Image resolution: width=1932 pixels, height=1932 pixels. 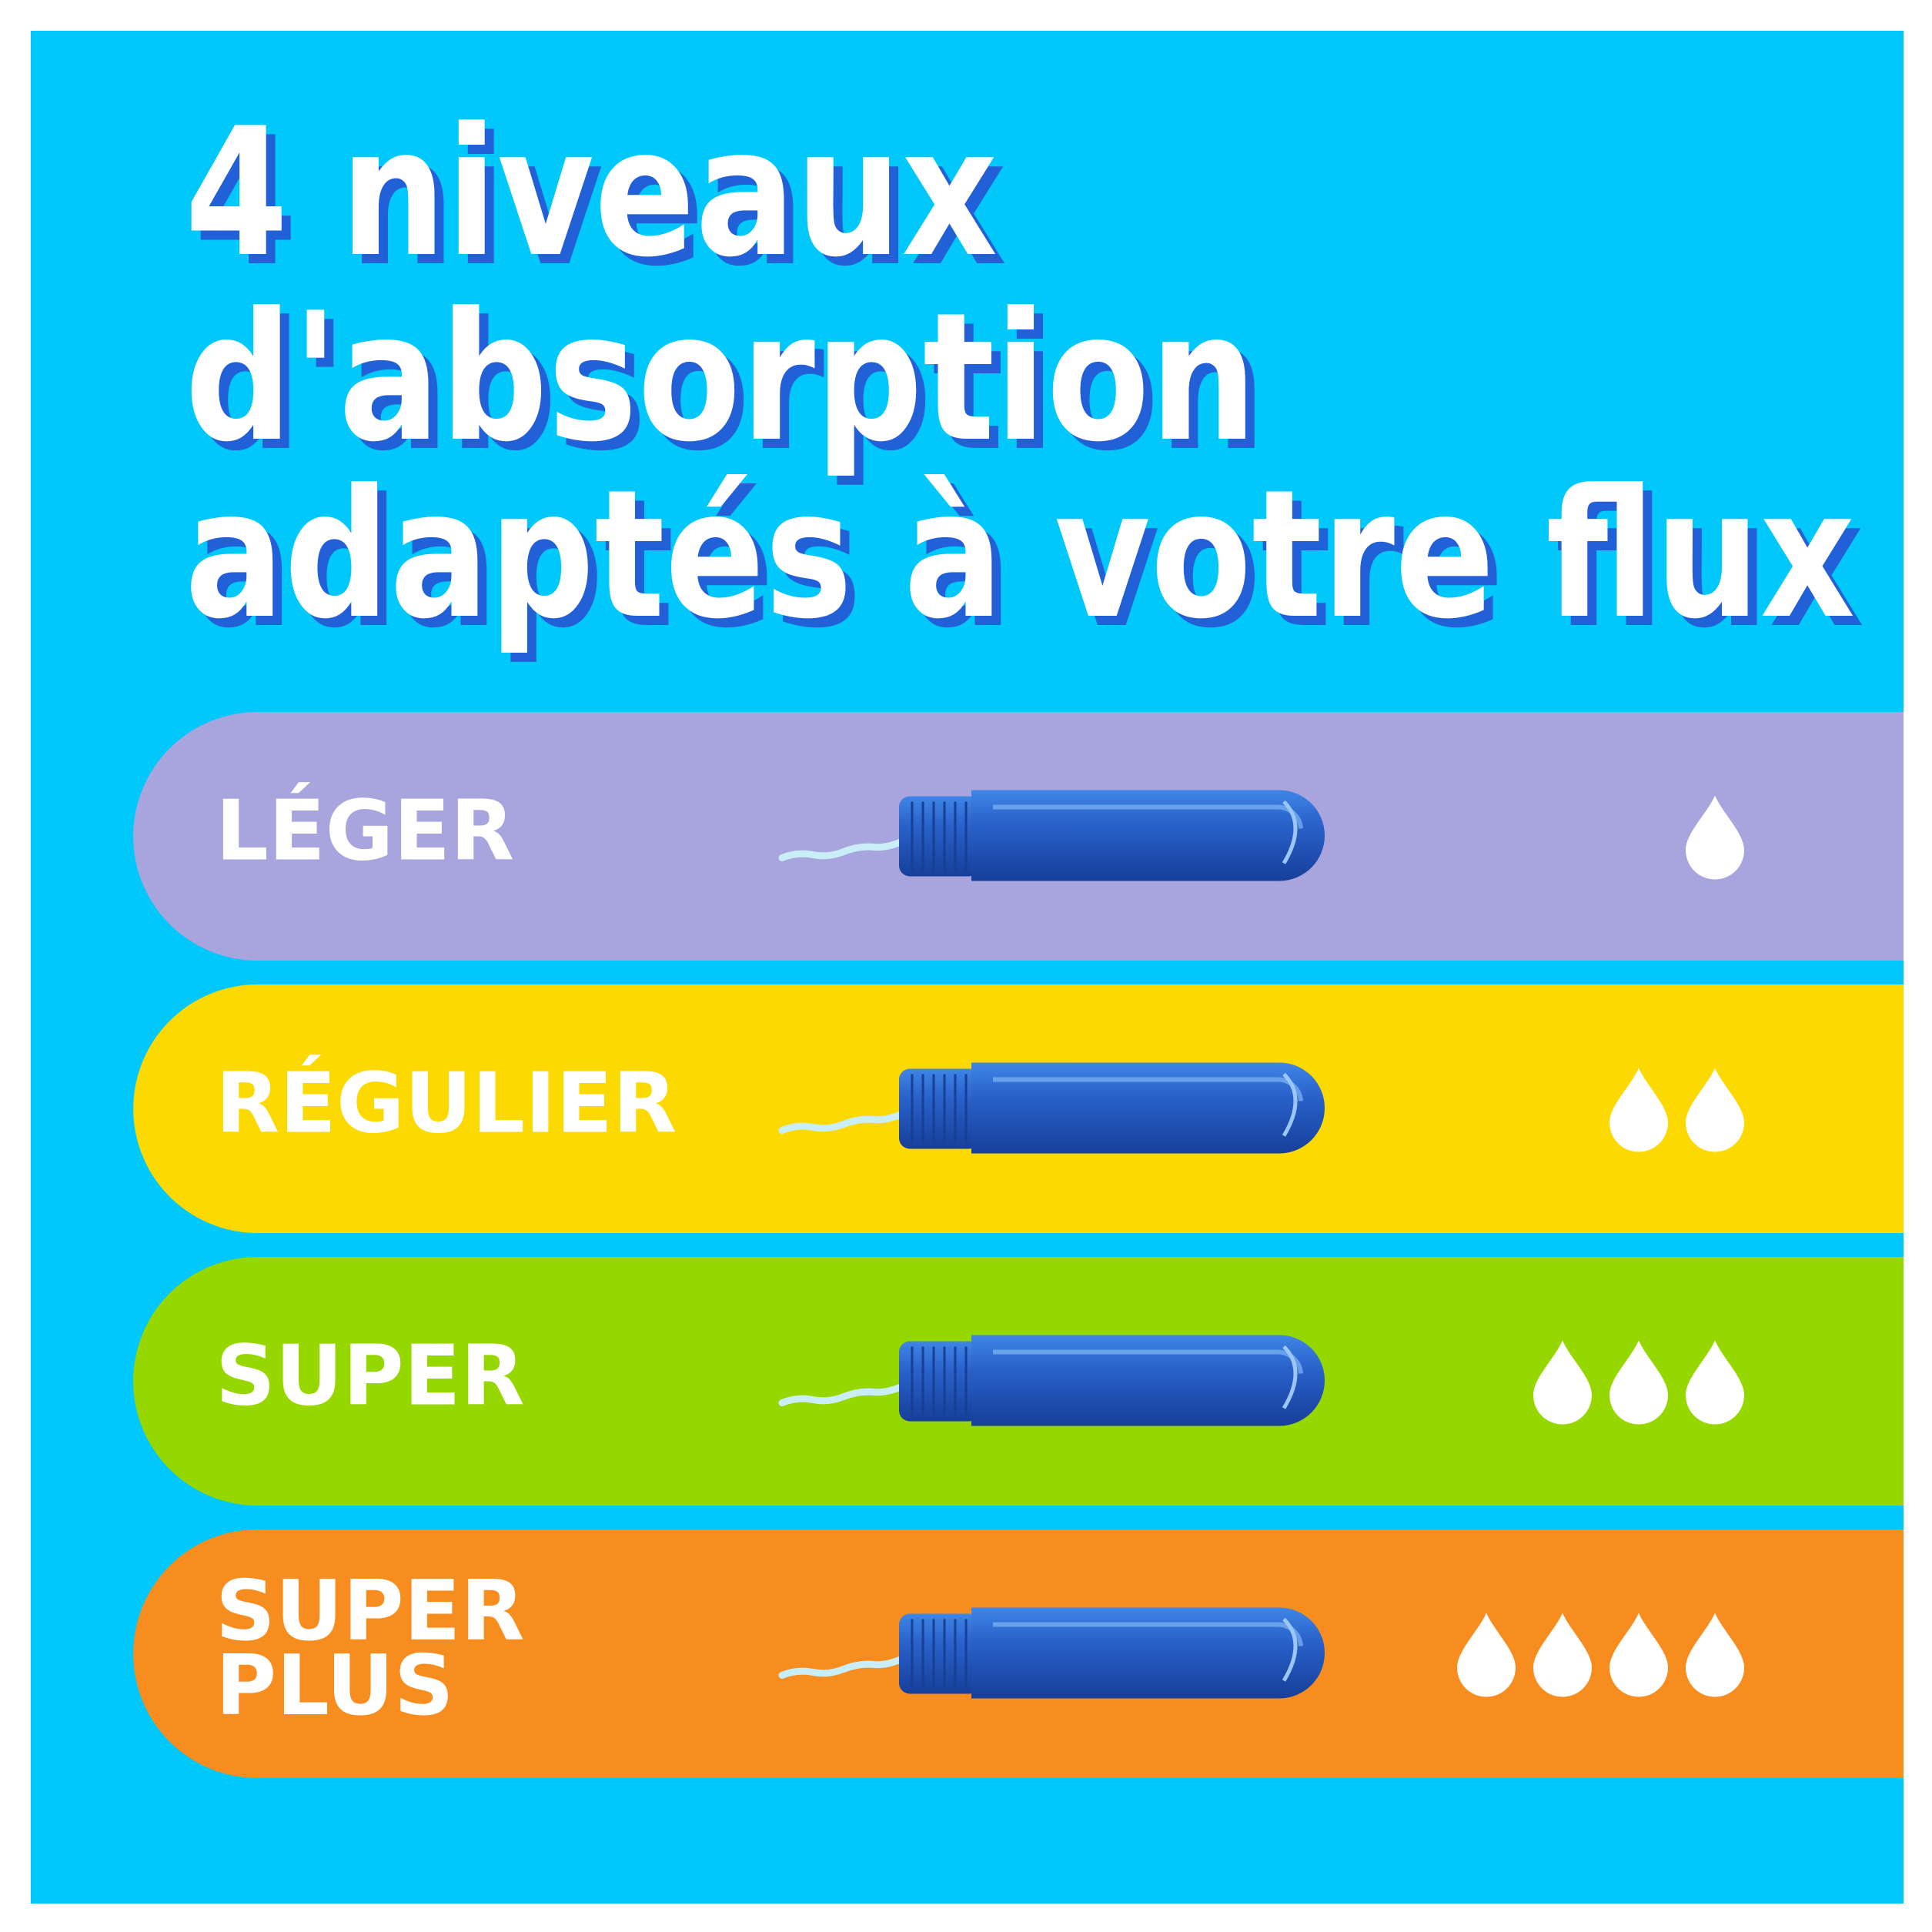 What do you see at coordinates (1020, 555) in the screenshot?
I see `title-line: adaptés à votre flux` at bounding box center [1020, 555].